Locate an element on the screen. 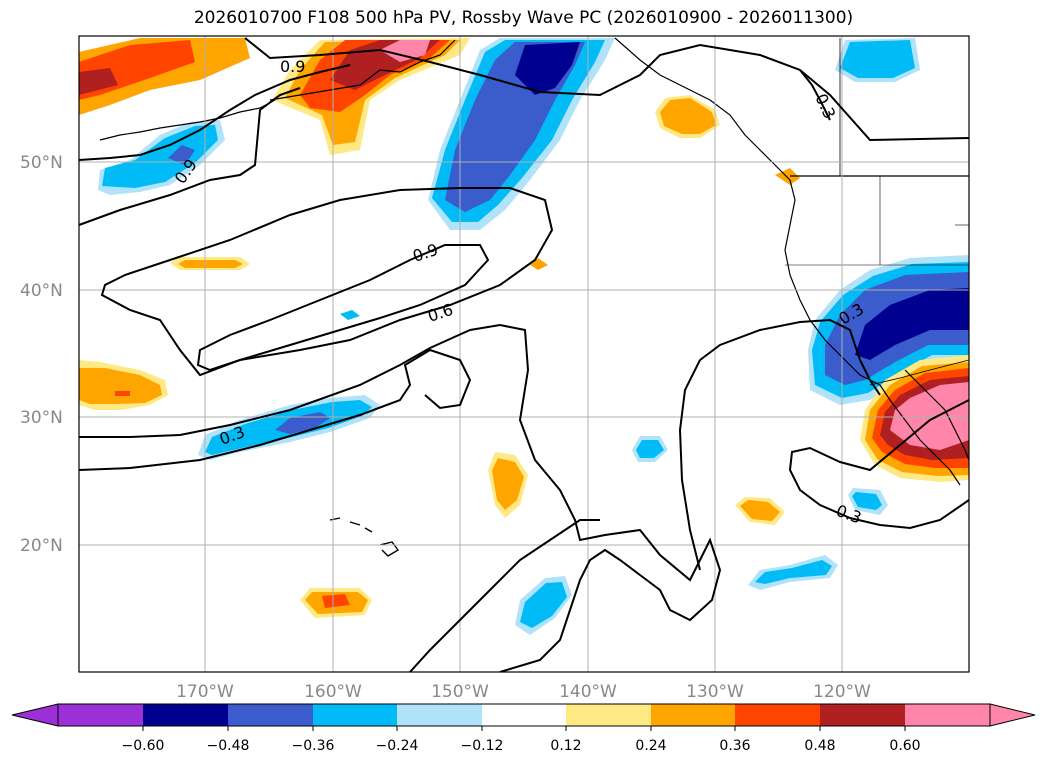 The height and width of the screenshot is (765, 1047). contour-0.3-southwest is located at coordinates (275, 409).